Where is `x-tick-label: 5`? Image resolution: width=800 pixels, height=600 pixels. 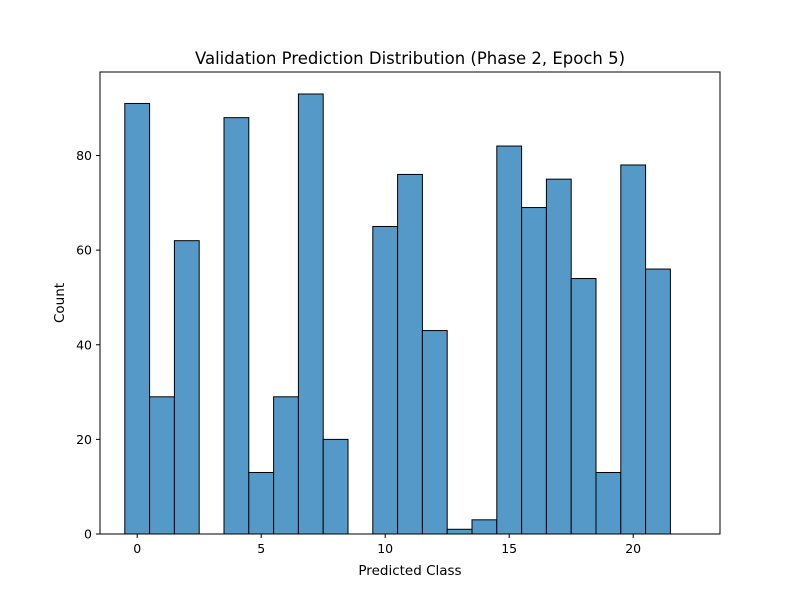 x-tick-label: 5 is located at coordinates (261, 548).